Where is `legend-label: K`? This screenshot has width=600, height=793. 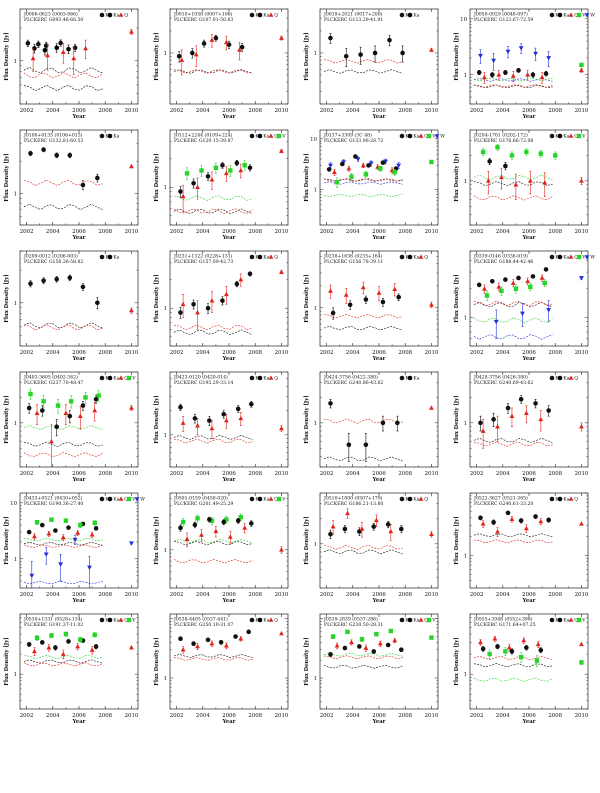
legend-label: K is located at coordinates (407, 621).